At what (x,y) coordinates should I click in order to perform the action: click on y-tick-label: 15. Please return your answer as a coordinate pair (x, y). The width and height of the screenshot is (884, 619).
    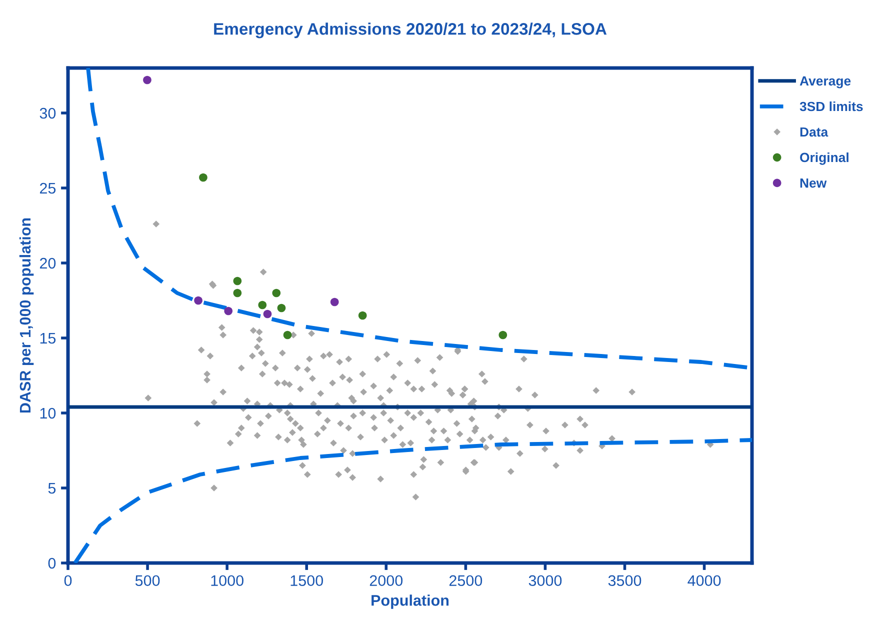
    Looking at the image, I should click on (48, 338).